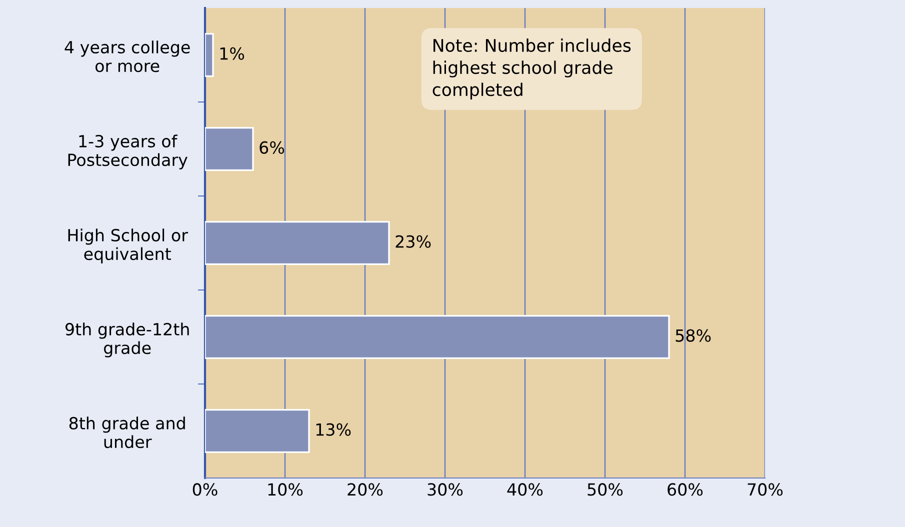 The image size is (905, 527). What do you see at coordinates (205, 489) in the screenshot?
I see `x-tick-label: 0%` at bounding box center [205, 489].